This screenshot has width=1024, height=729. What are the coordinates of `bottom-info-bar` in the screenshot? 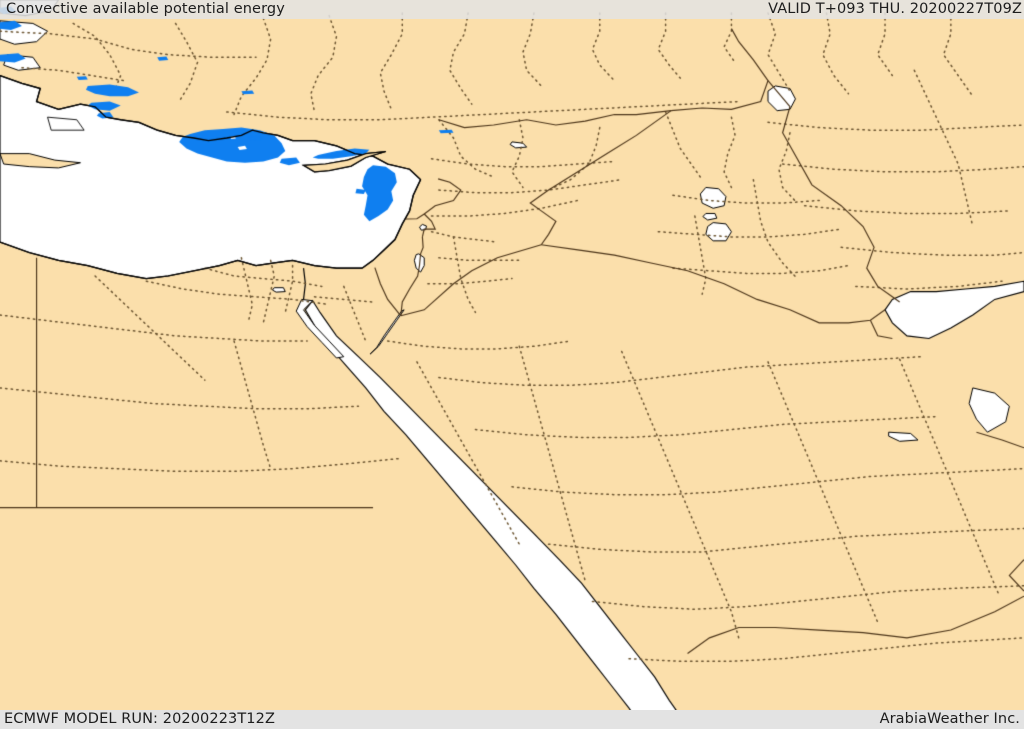 It's located at (512, 719).